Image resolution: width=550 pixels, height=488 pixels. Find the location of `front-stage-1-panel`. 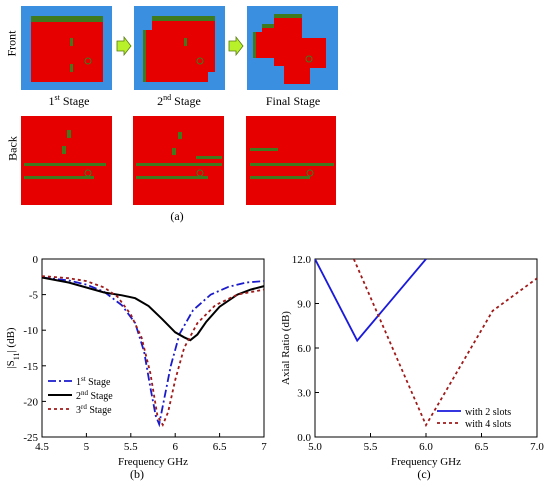

front-stage-1-panel is located at coordinates (66, 48).